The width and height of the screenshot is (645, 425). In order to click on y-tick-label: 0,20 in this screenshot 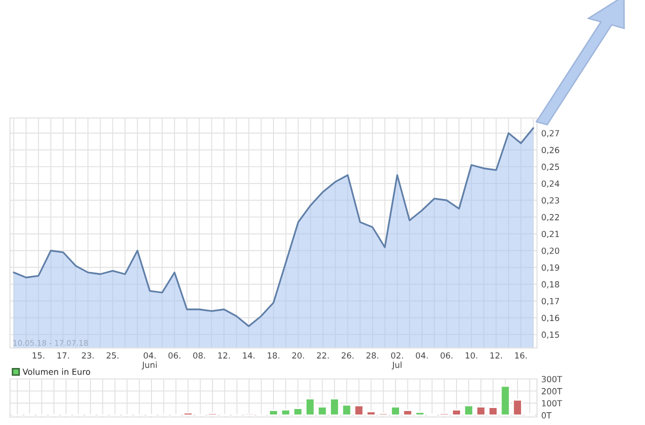, I will do `click(551, 251)`.